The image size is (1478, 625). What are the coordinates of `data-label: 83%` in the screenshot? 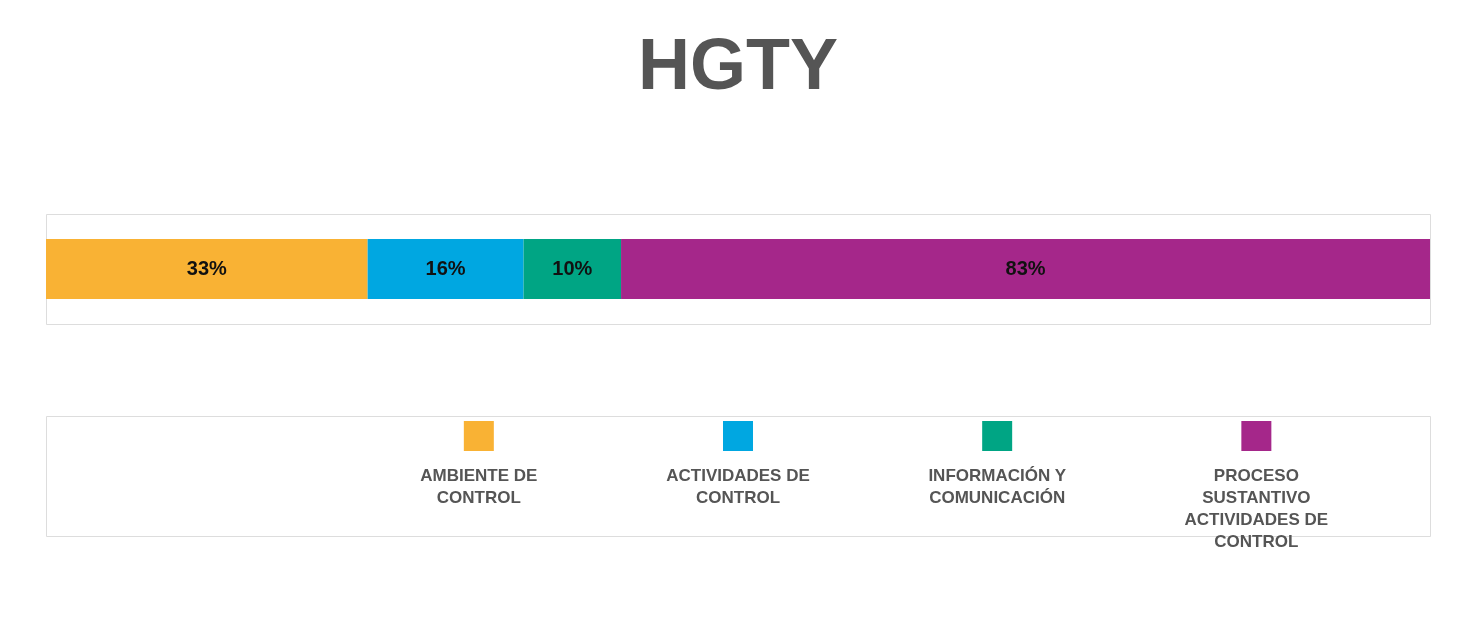 It's located at (1025, 268).